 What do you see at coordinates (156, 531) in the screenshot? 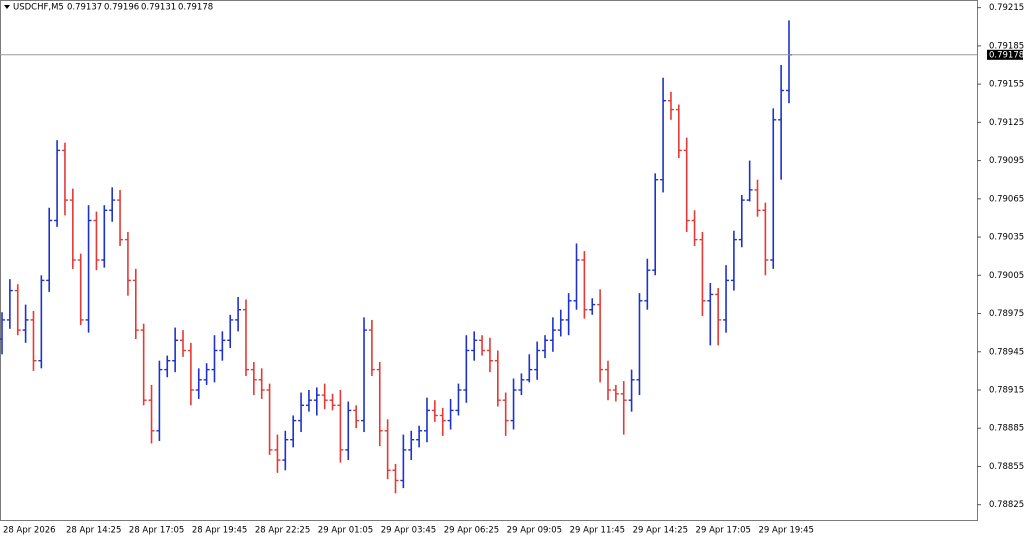
I see `x-tick-label: 28 Apr 17:05` at bounding box center [156, 531].